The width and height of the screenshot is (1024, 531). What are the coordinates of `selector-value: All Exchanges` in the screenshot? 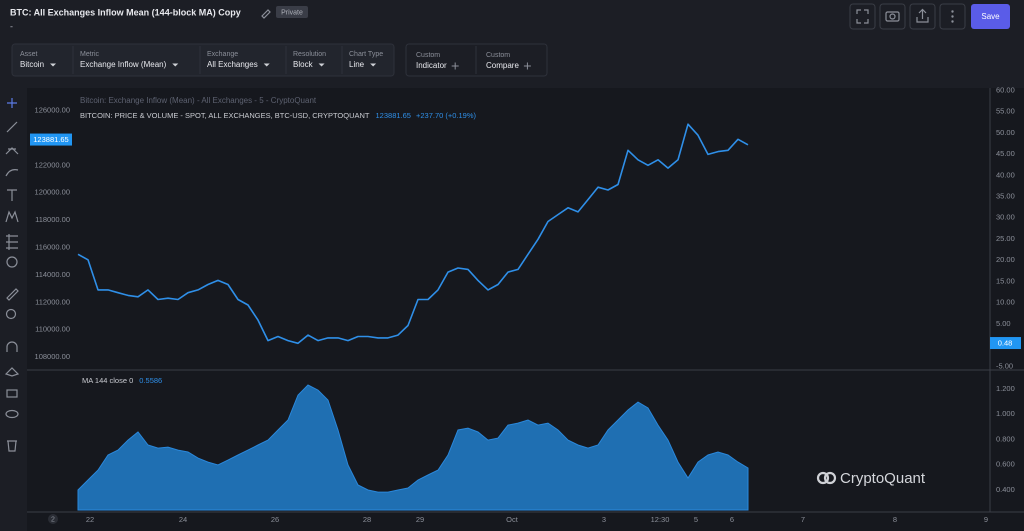 It's located at (232, 64).